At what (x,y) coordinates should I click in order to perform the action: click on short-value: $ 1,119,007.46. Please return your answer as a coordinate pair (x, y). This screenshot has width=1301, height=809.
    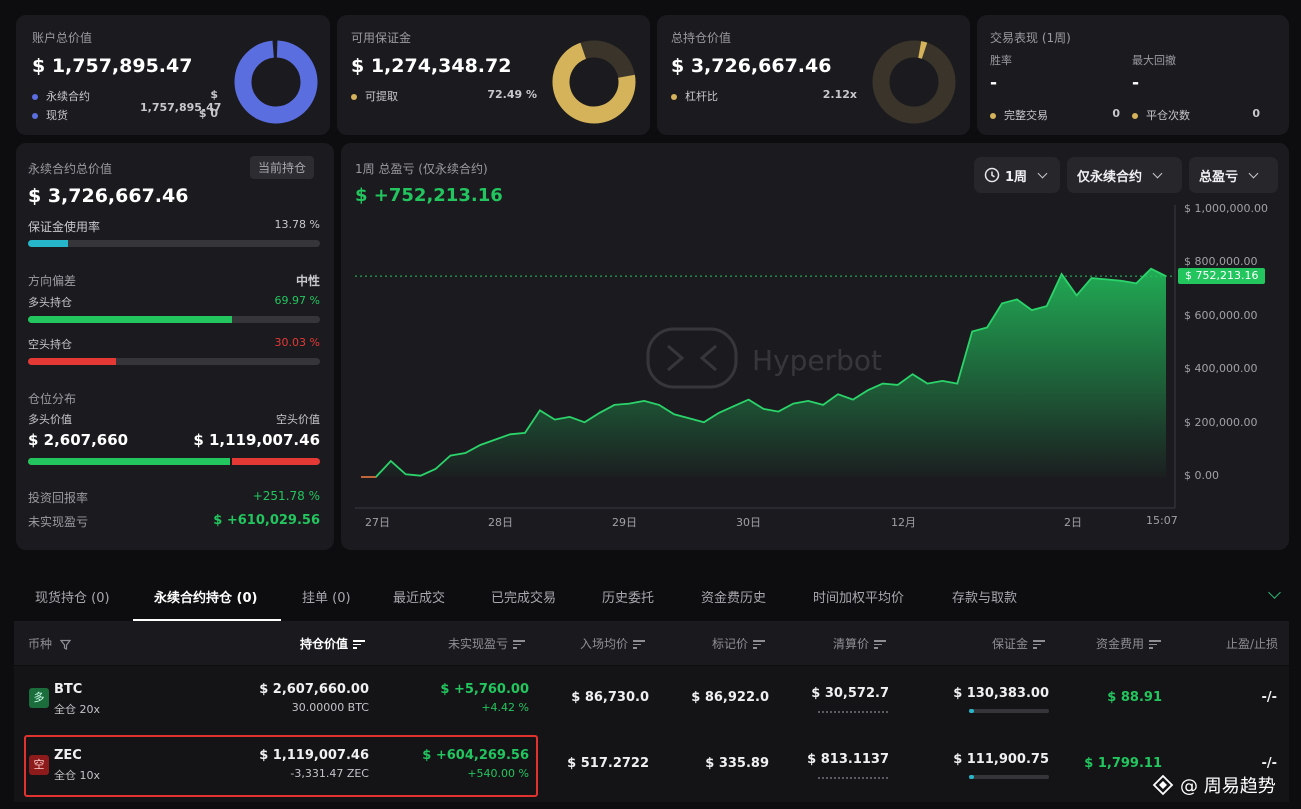
    Looking at the image, I should click on (256, 440).